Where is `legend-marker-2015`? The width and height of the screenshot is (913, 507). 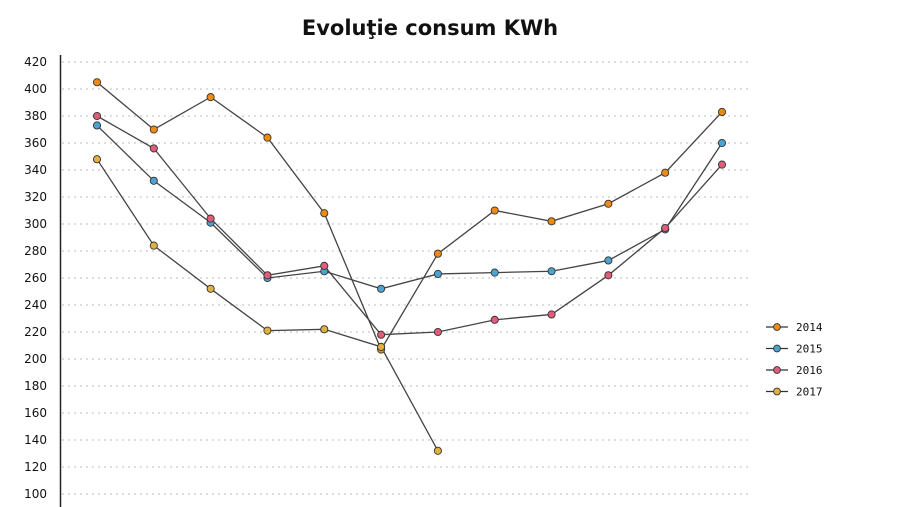
legend-marker-2015 is located at coordinates (777, 348).